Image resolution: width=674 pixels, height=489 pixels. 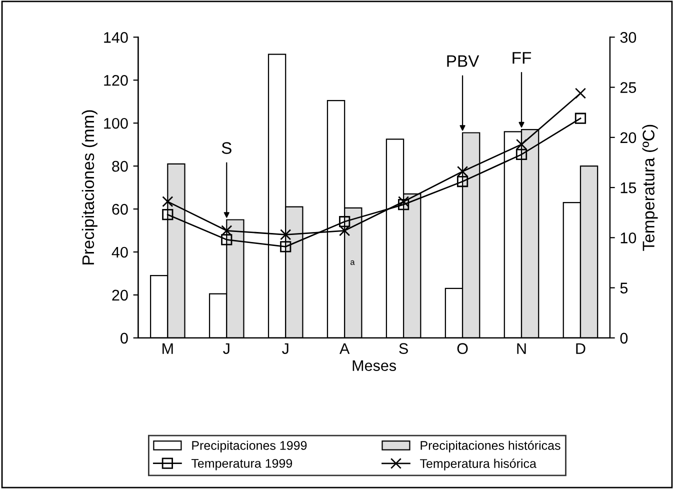 What do you see at coordinates (352, 262) in the screenshot?
I see `annotation: a` at bounding box center [352, 262].